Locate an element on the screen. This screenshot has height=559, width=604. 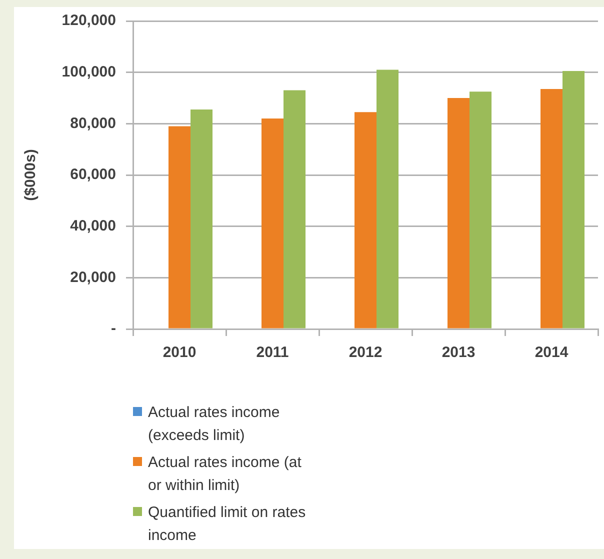
x-tick-label: 2014 is located at coordinates (551, 353).